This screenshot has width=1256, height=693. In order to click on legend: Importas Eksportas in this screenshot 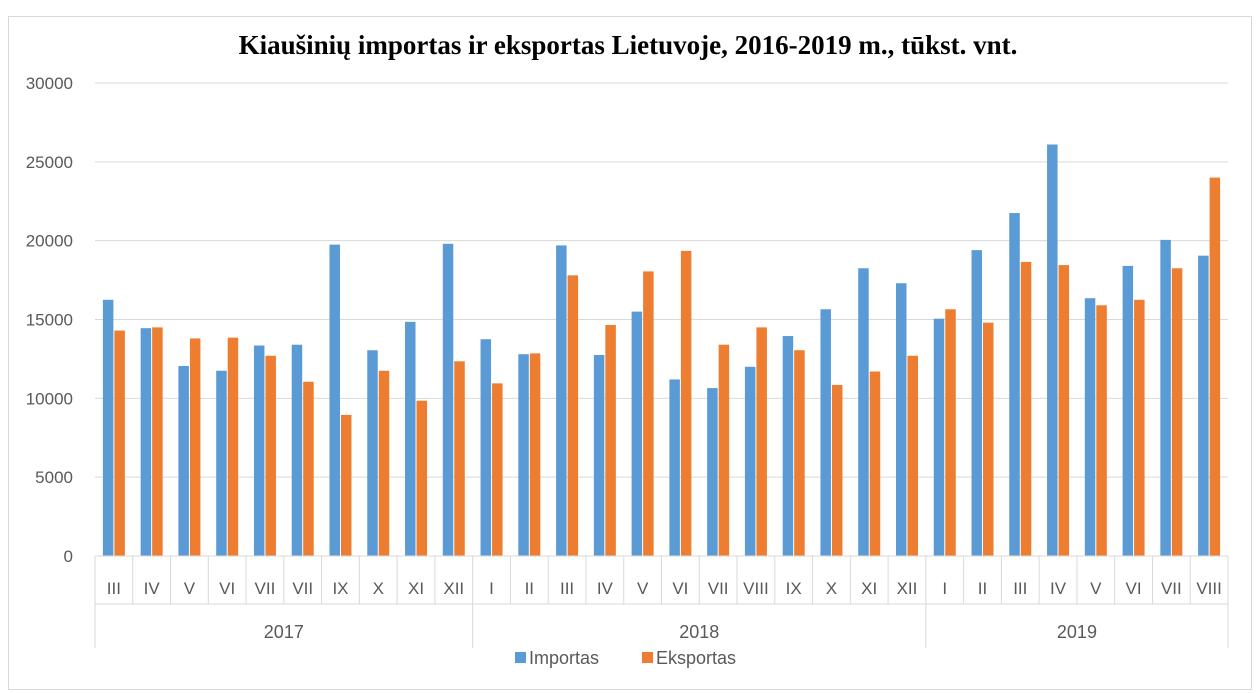, I will do `click(625, 658)`.